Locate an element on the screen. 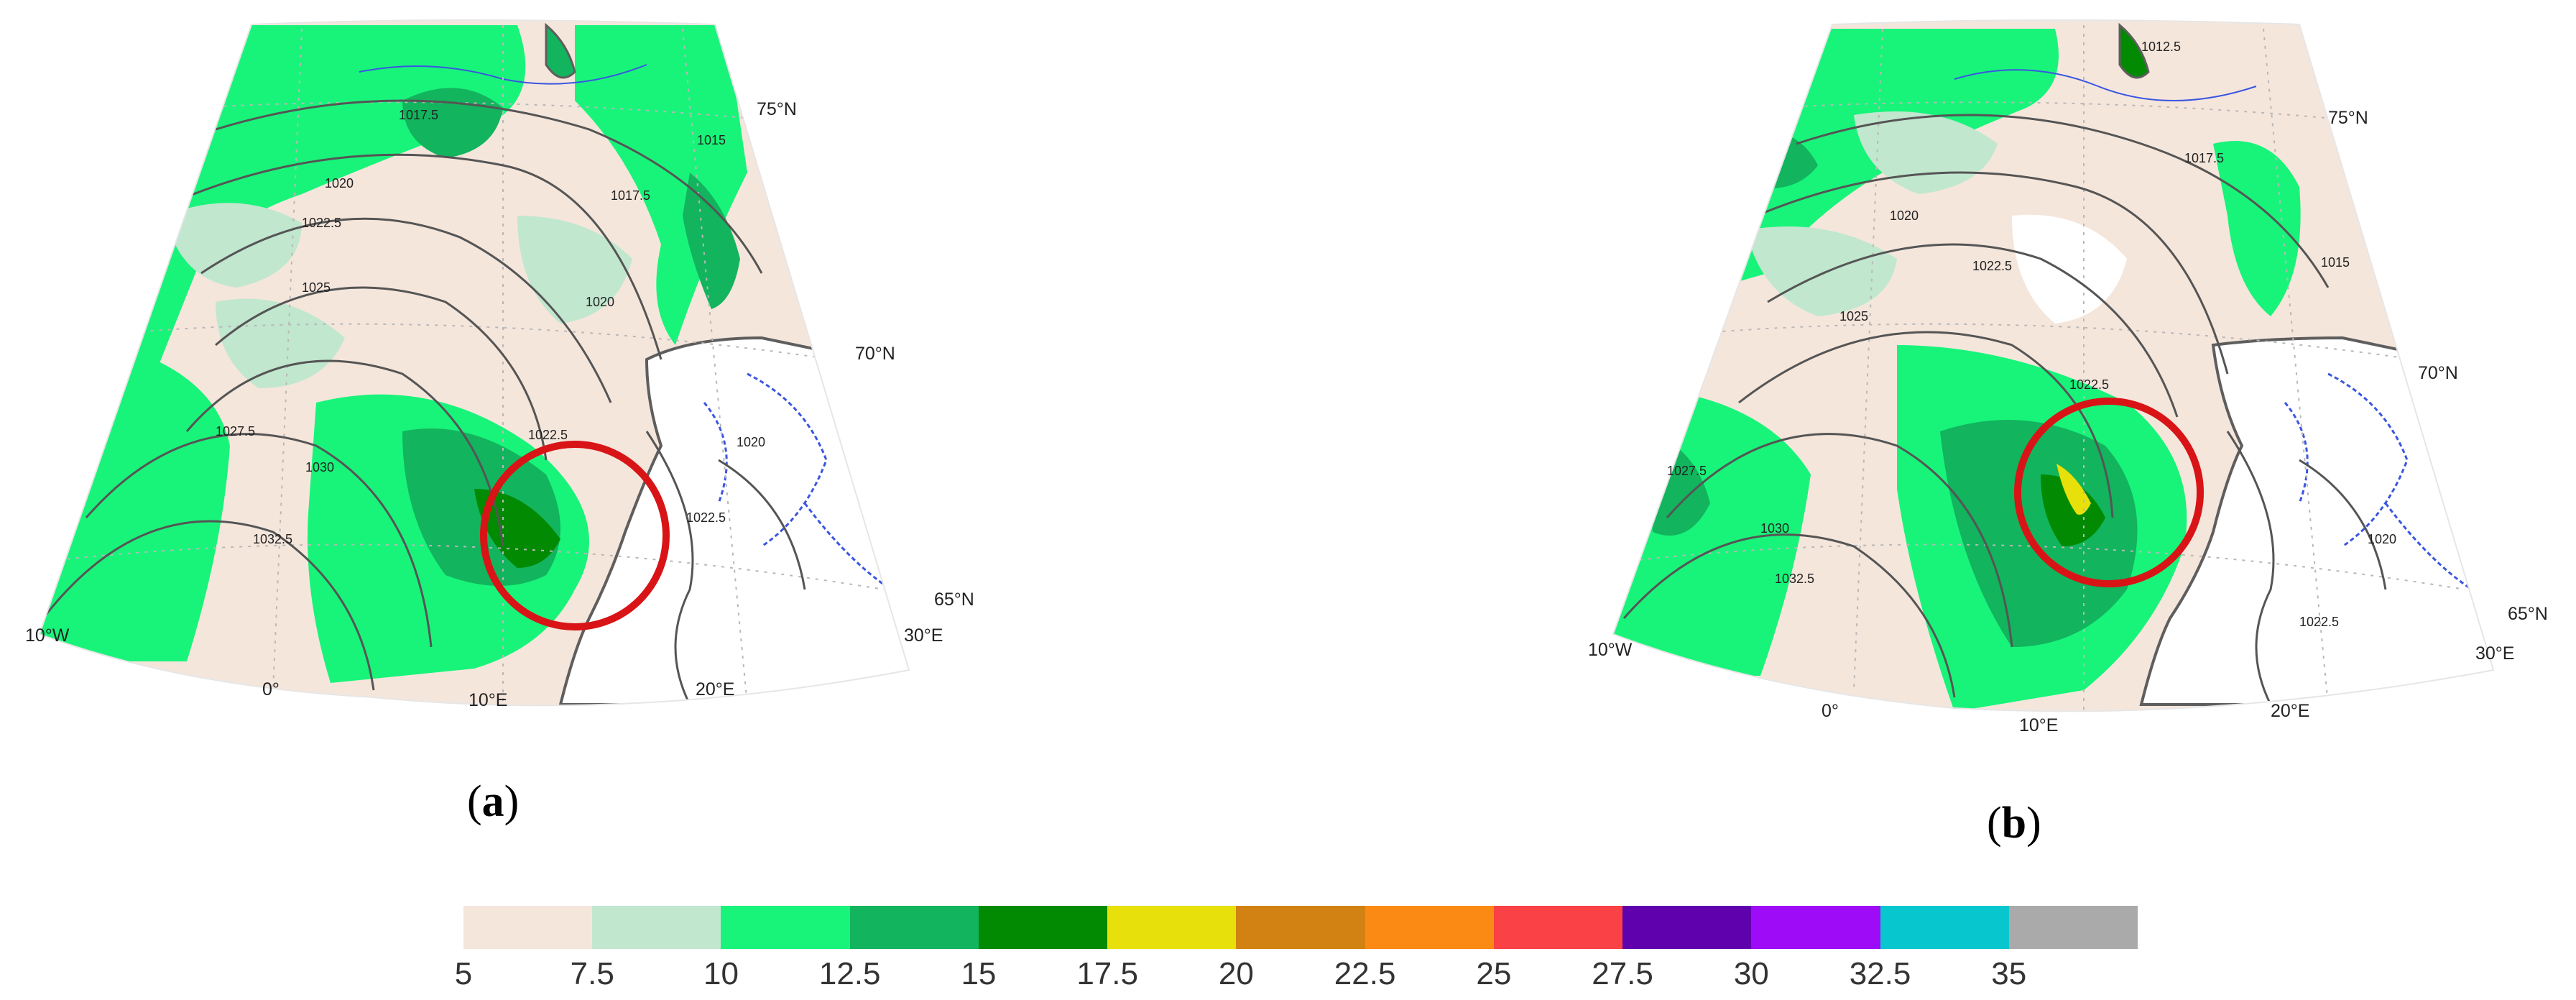 This screenshot has height=1000, width=2576. isobar-label: 1012.5 is located at coordinates (2161, 47).